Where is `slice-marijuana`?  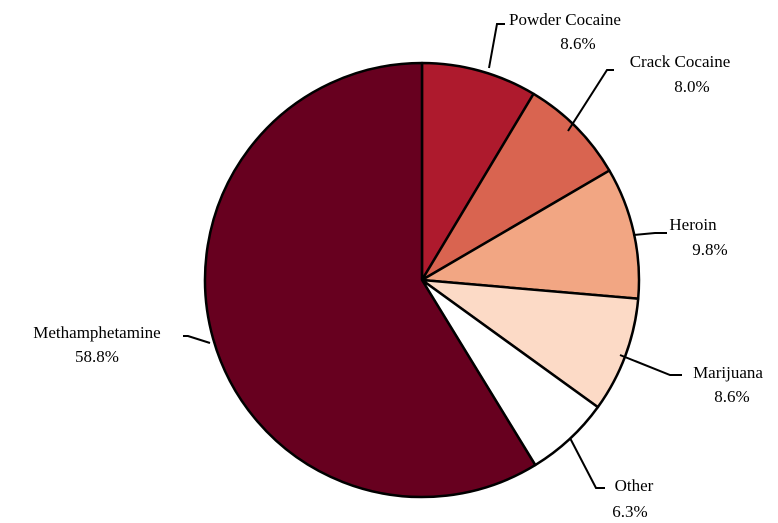 slice-marijuana is located at coordinates (530, 343).